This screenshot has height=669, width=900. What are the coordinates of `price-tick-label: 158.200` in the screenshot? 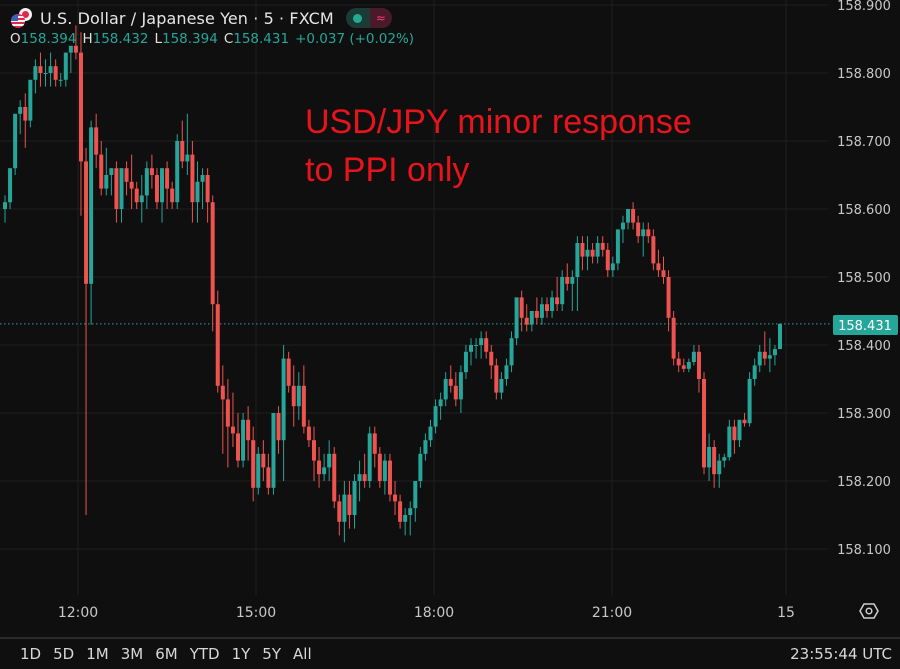 It's located at (864, 482).